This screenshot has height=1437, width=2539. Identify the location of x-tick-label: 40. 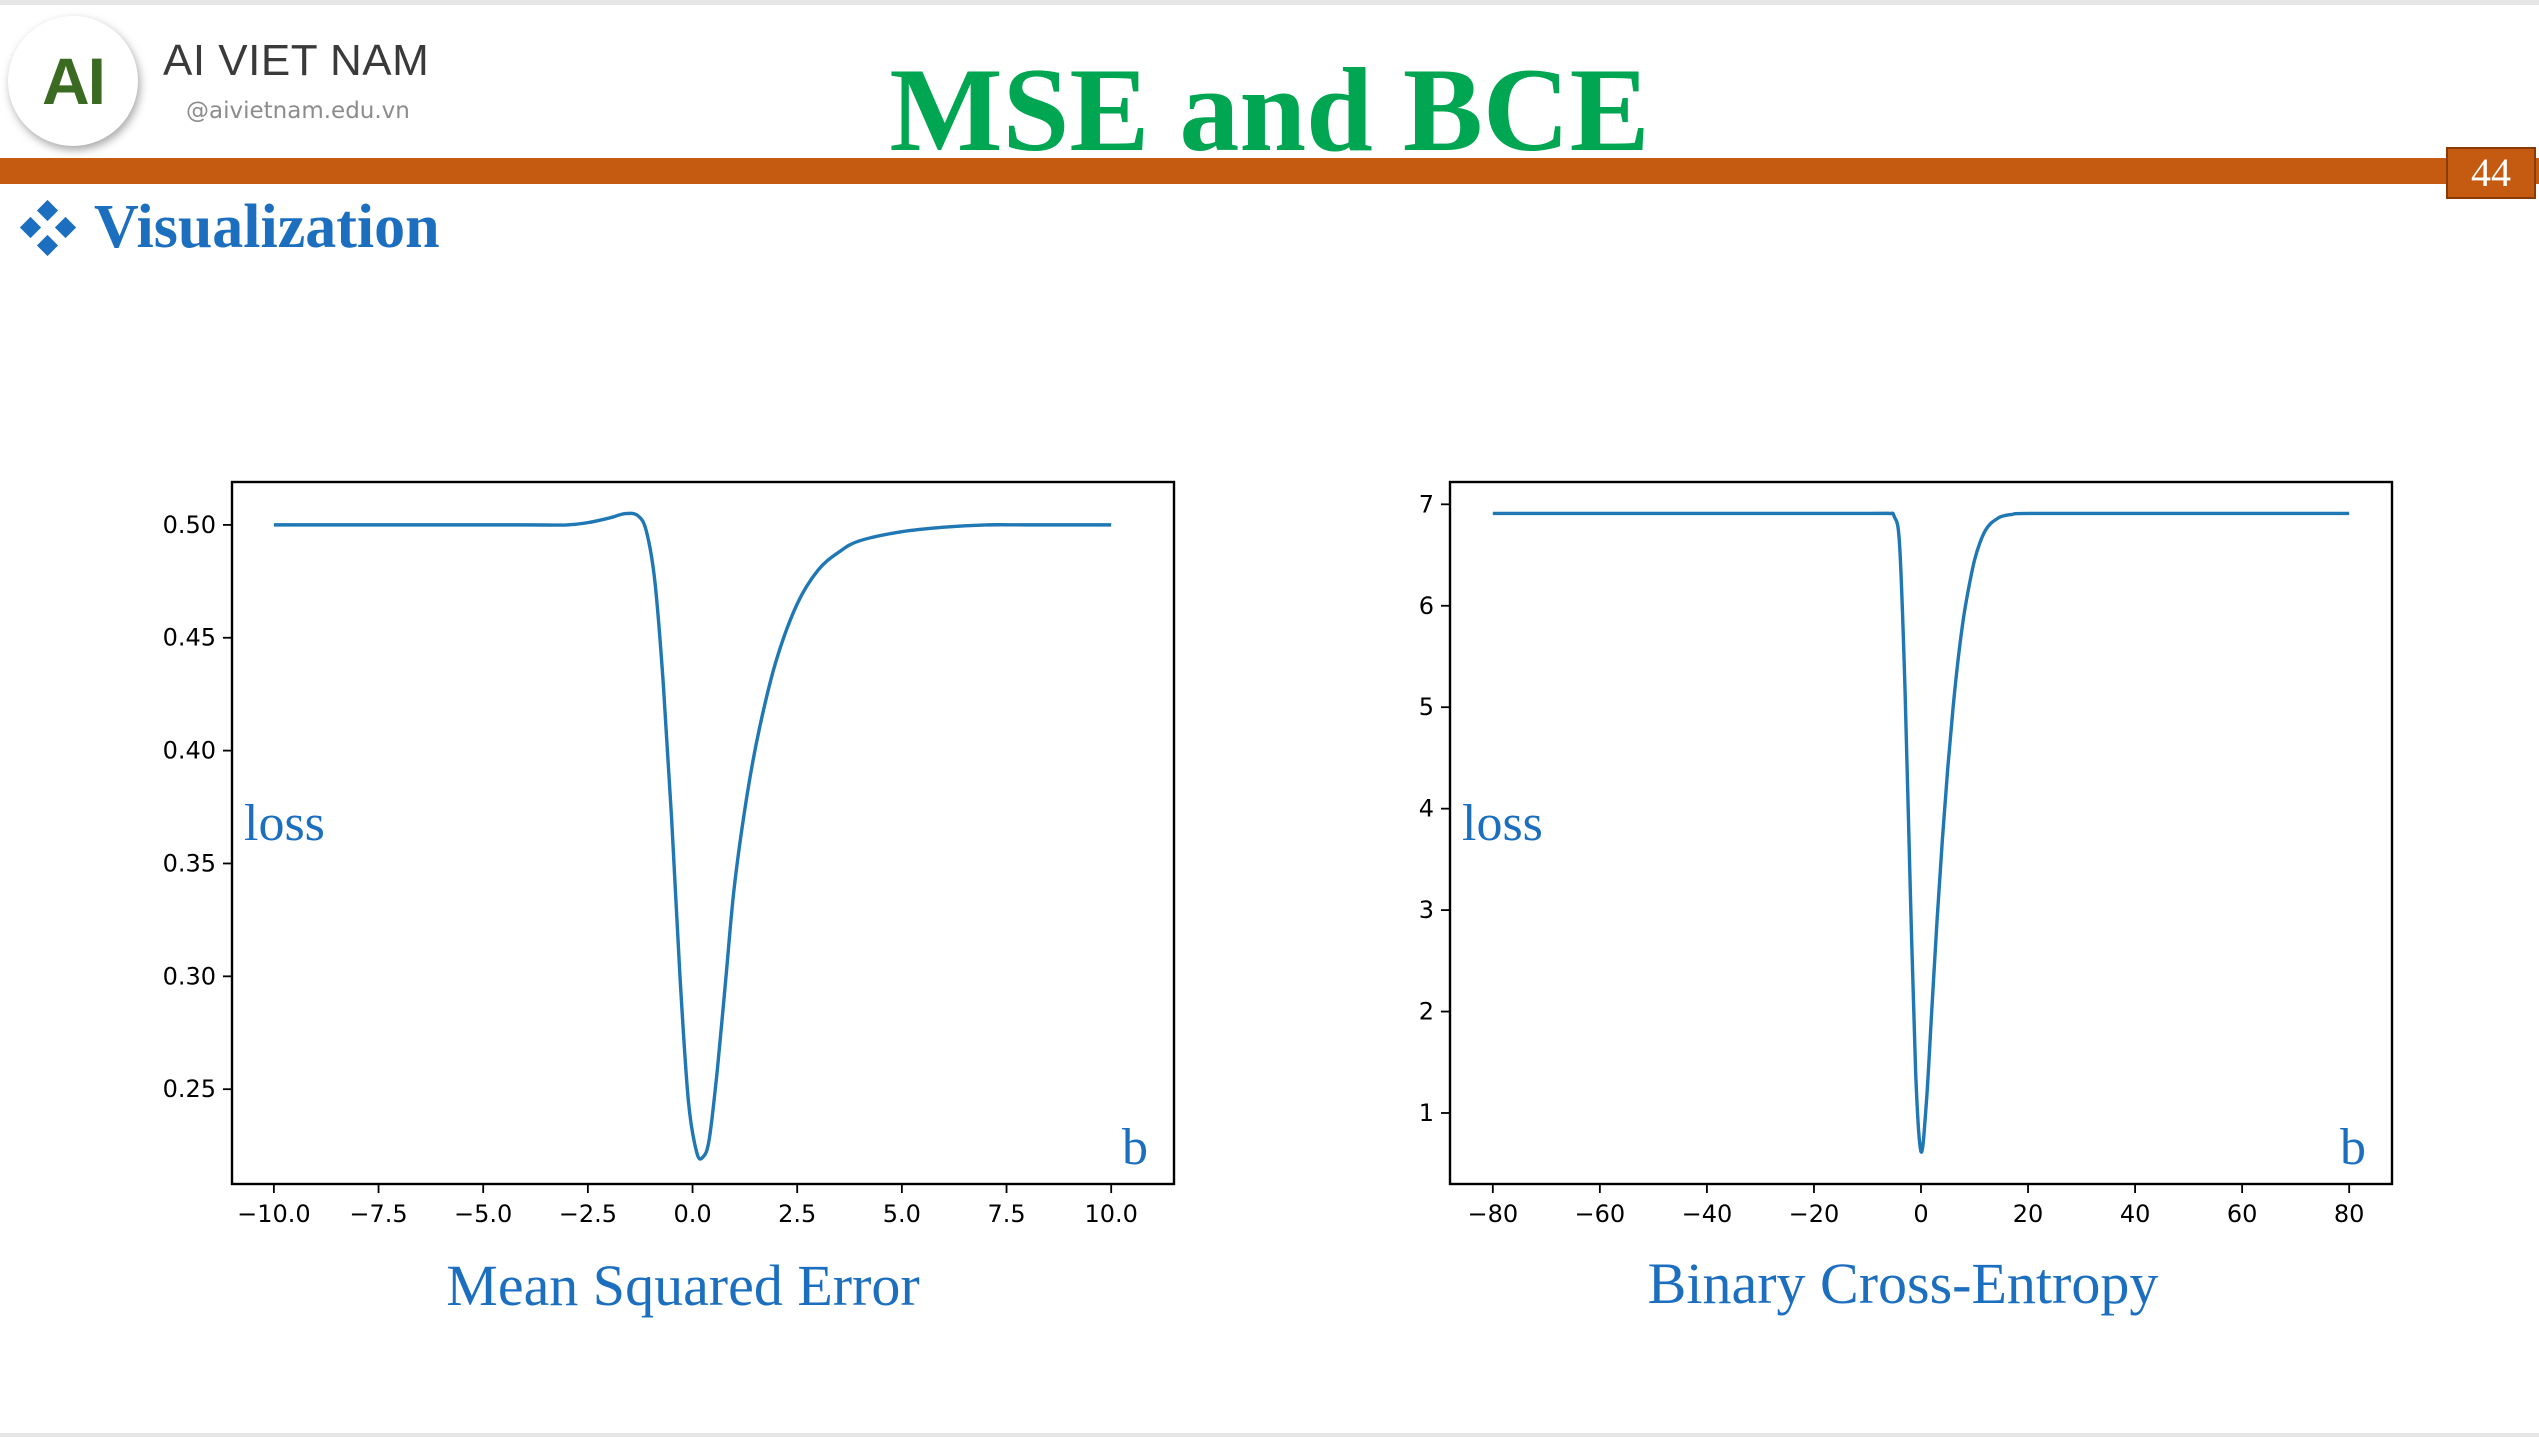
(2135, 1214).